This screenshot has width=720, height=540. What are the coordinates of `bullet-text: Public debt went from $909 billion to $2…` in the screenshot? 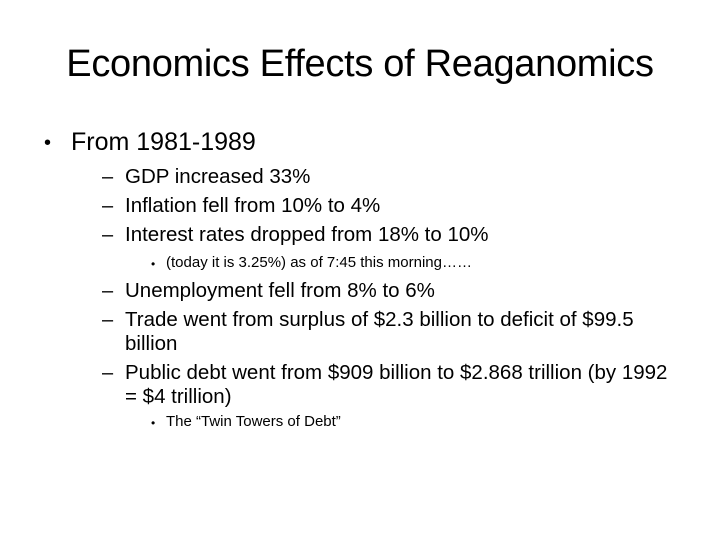 It's located at (396, 384).